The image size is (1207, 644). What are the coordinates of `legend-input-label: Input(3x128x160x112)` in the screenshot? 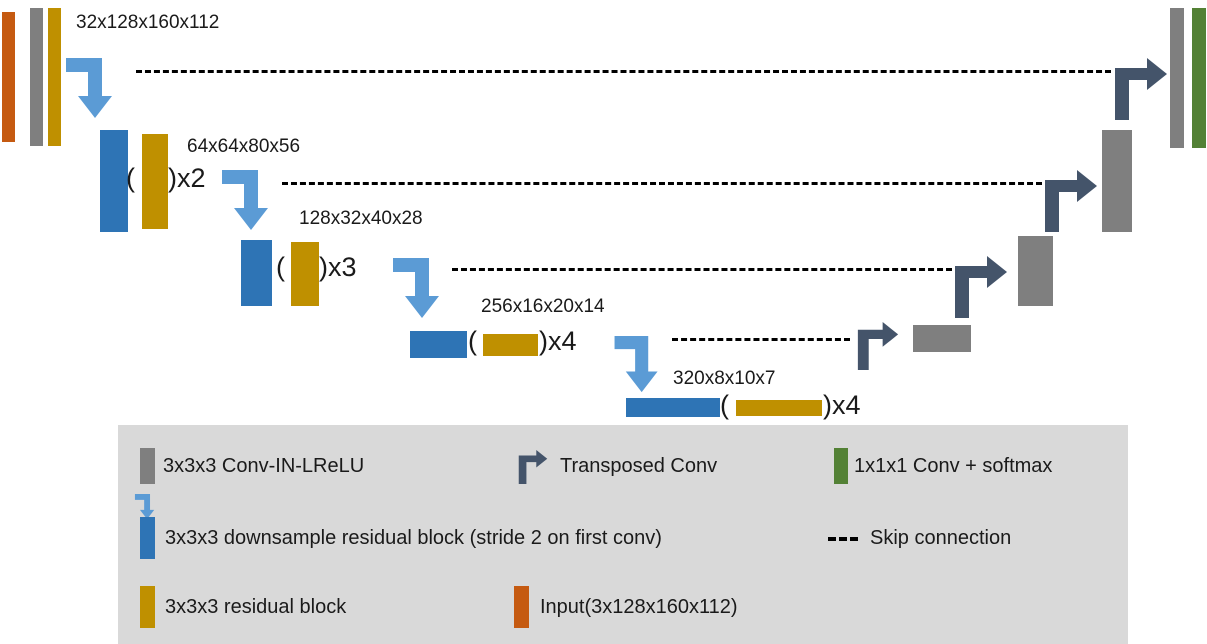 It's located at (639, 607).